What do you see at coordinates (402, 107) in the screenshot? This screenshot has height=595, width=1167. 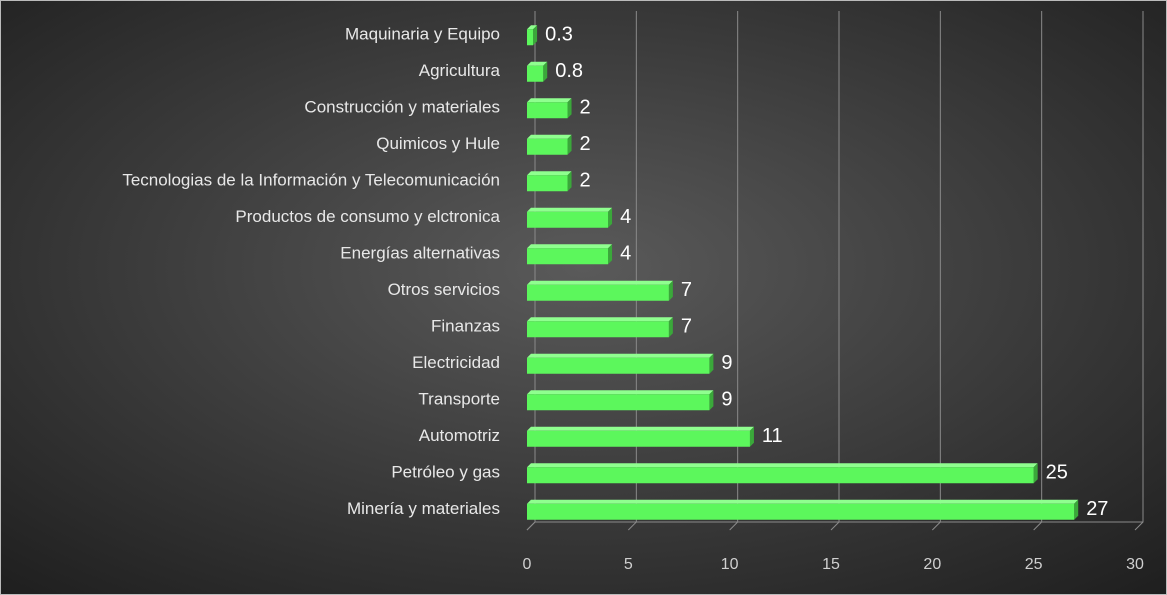 I see `y-tick-label: Construcción y materiales` at bounding box center [402, 107].